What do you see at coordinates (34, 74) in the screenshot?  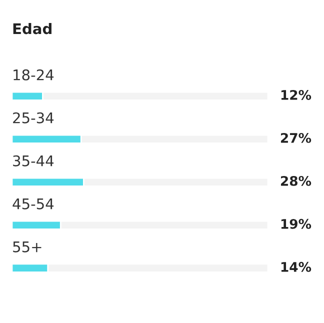 I see `y-tick-label: 18-24` at bounding box center [34, 74].